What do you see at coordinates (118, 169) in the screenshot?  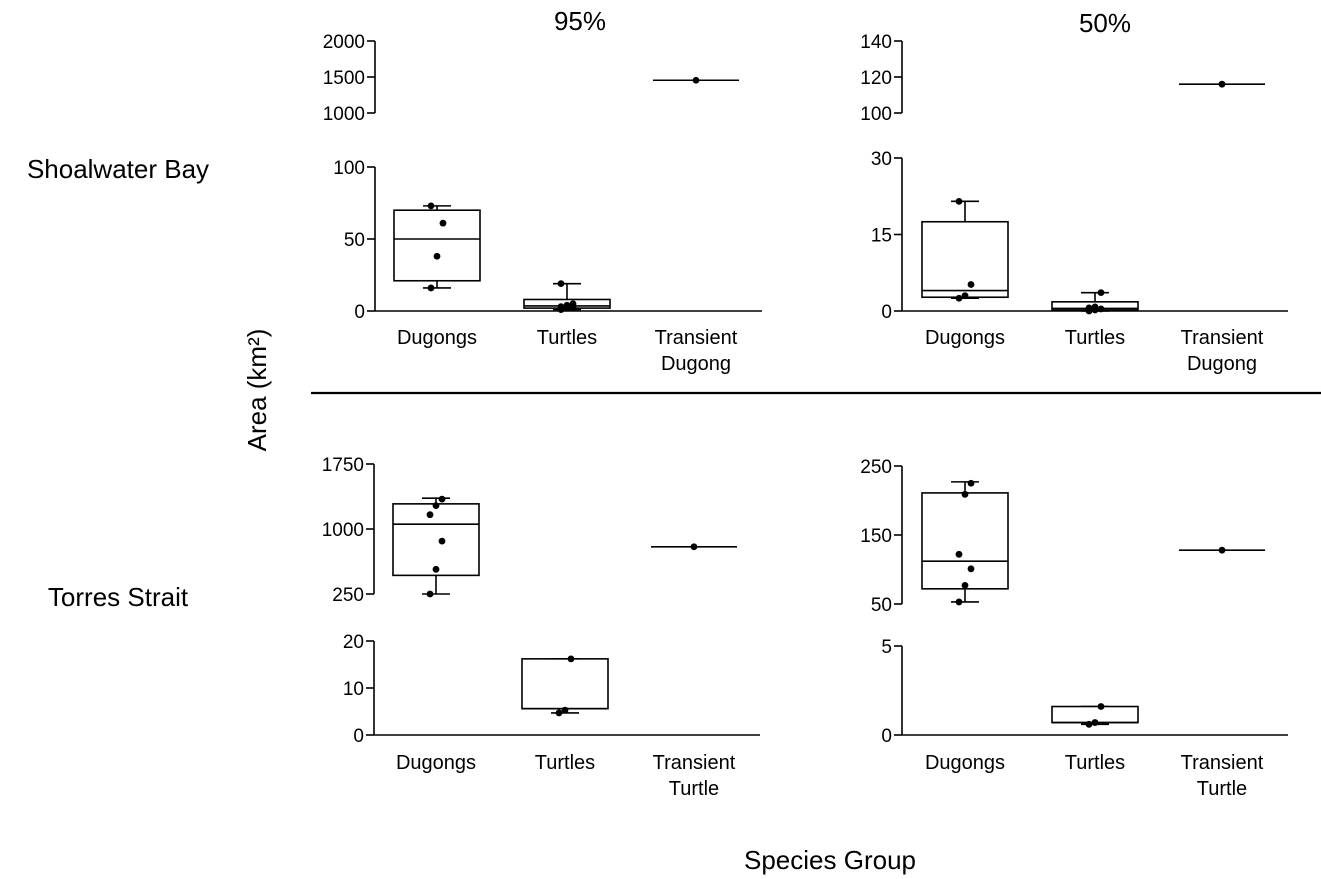 I see `row-label-shoalwater-bay: Shoalwater Bay` at bounding box center [118, 169].